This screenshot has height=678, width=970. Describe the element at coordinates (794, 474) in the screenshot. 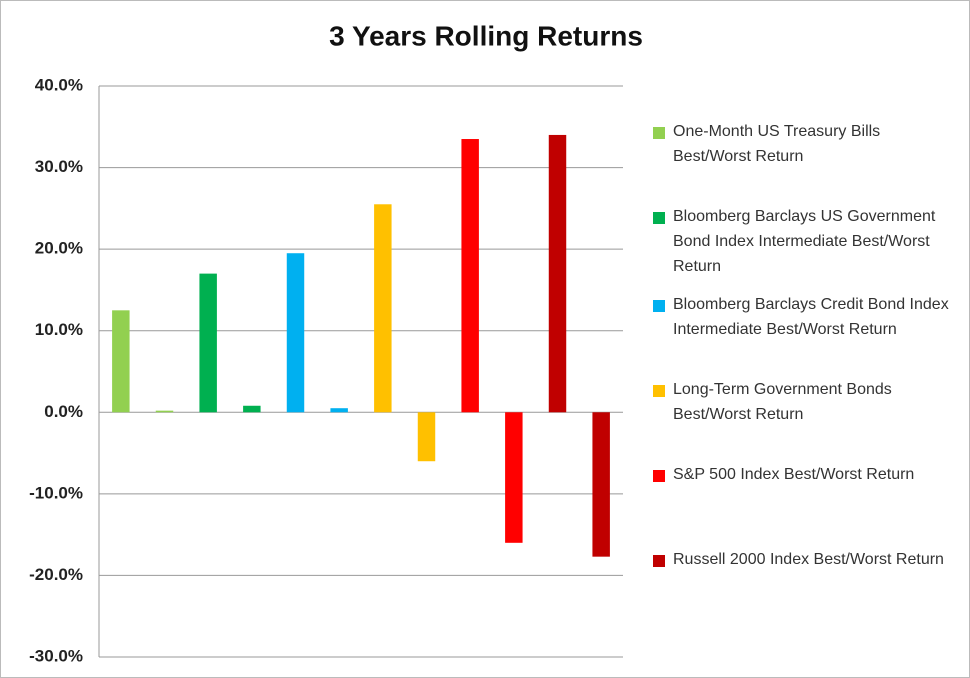

I see `legend-label: S&P 500 Index Best/Worst Return` at that location.